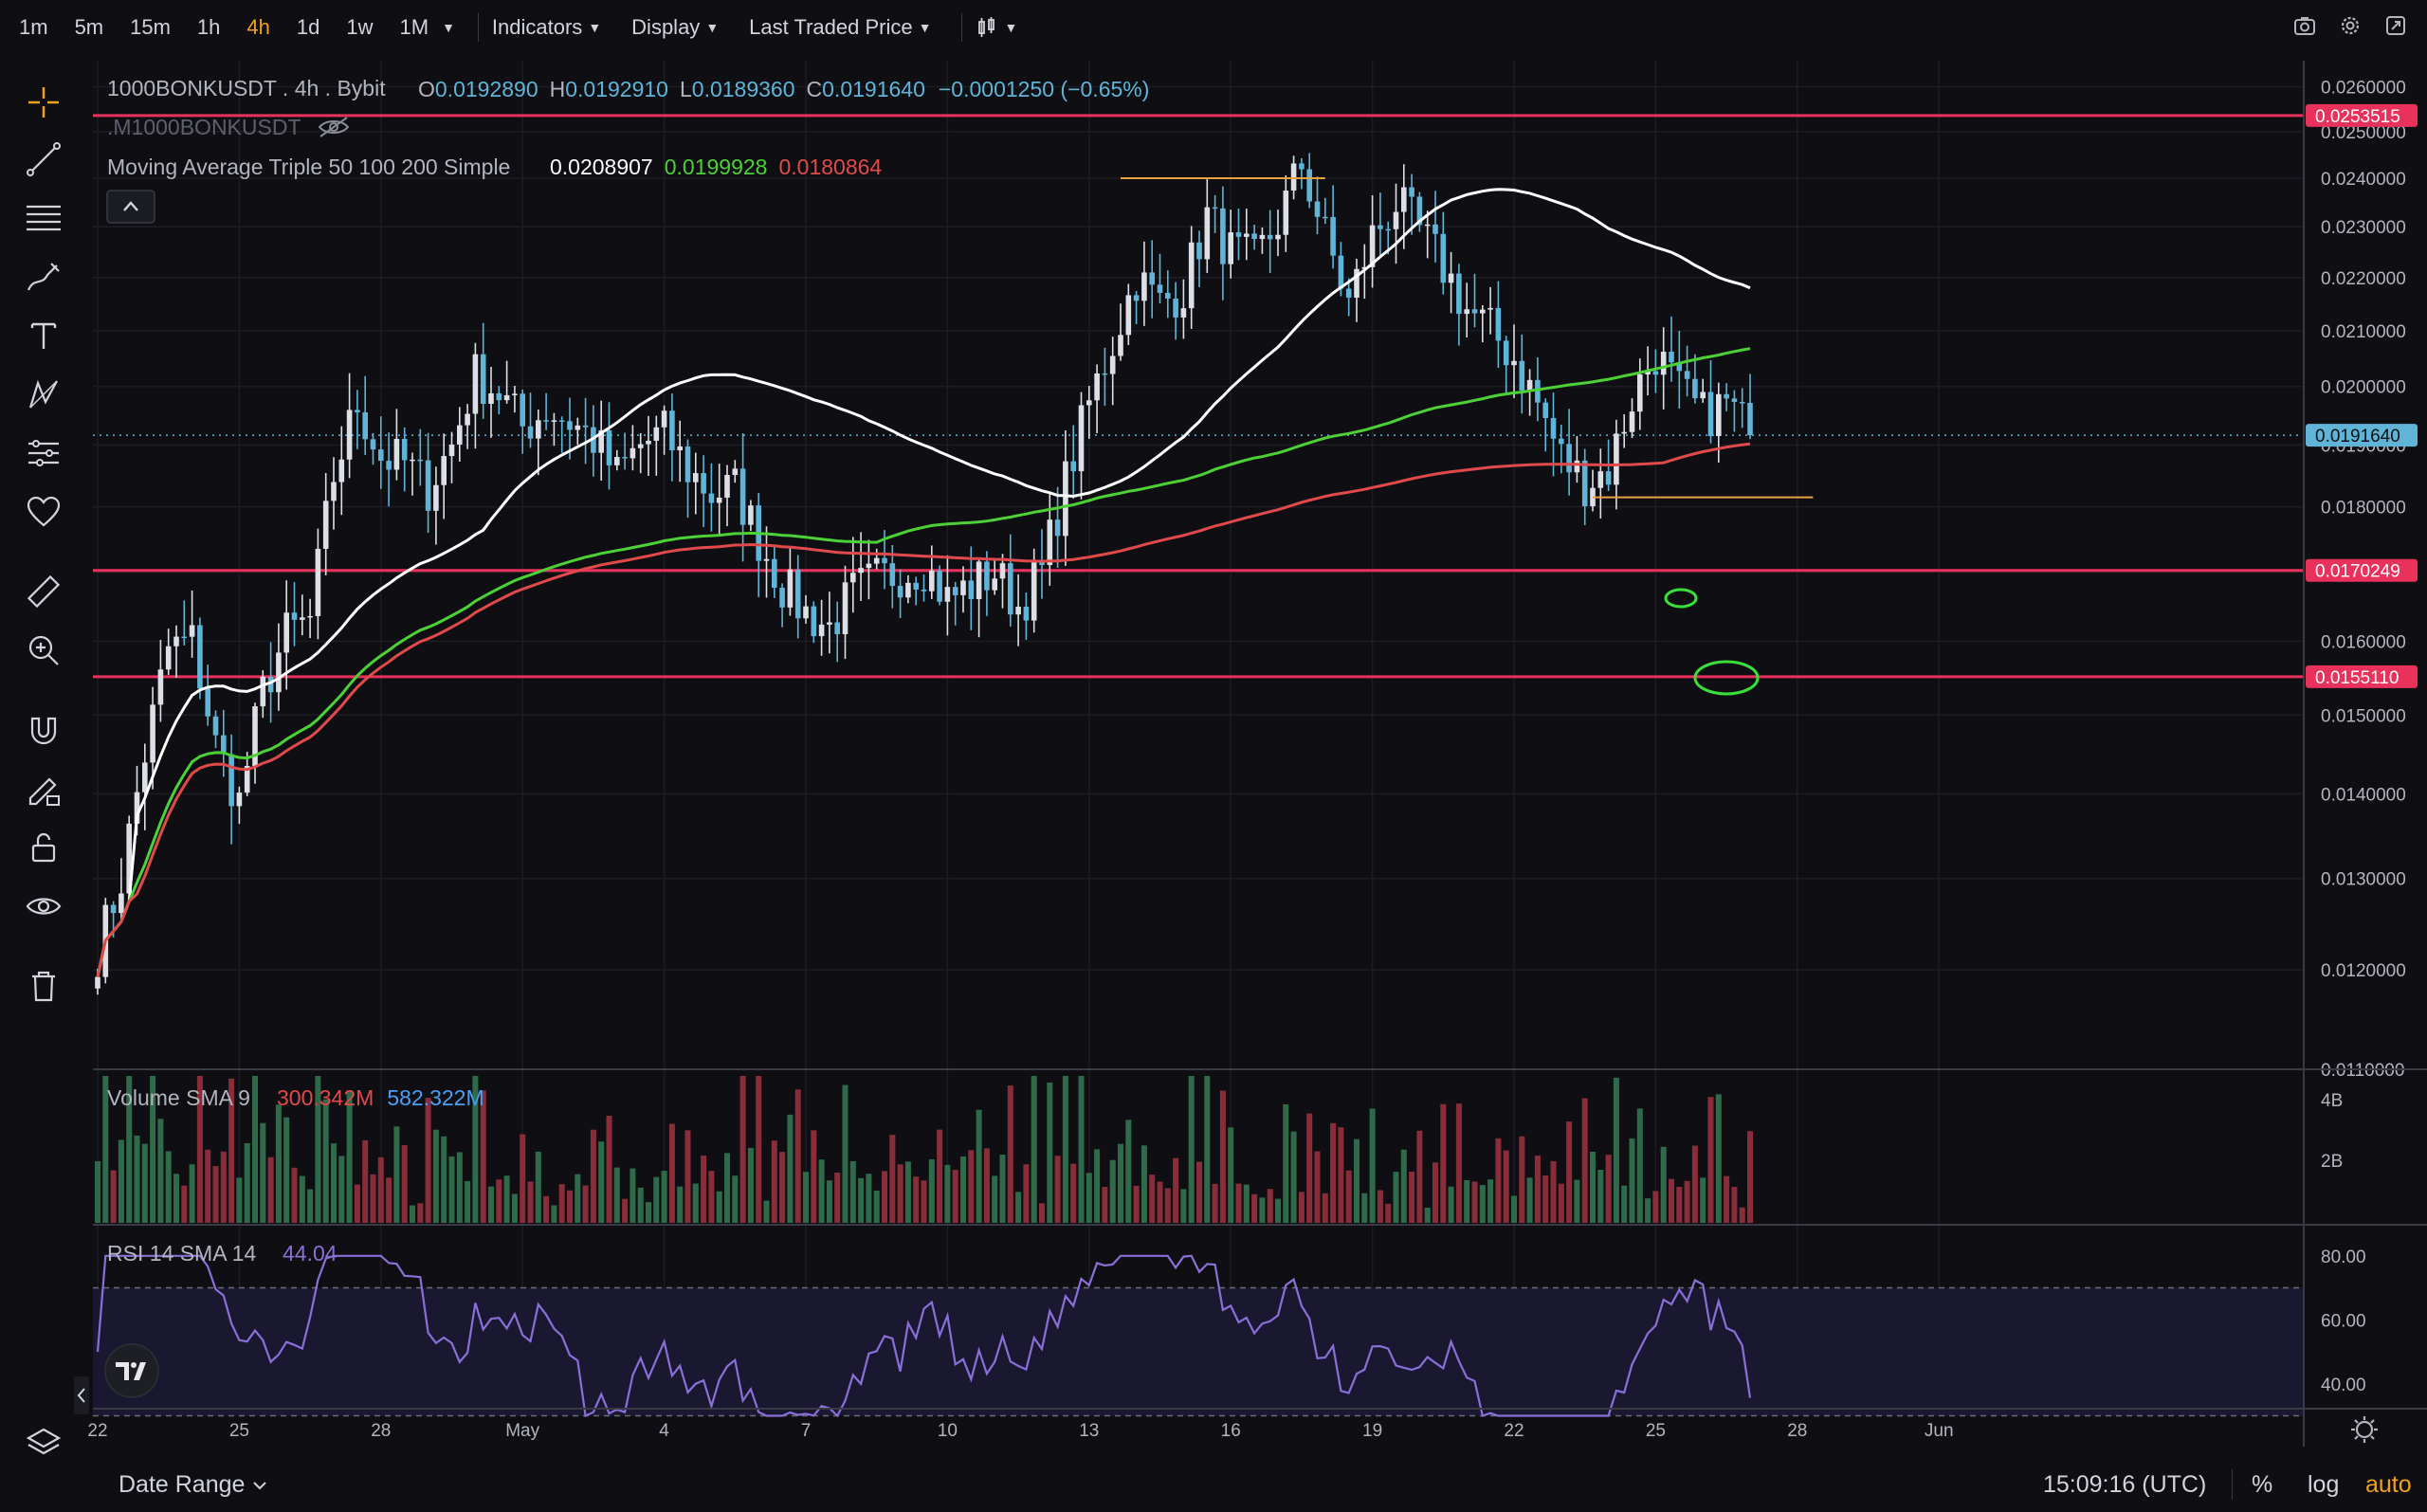 The image size is (2427, 1512). Describe the element at coordinates (308, 27) in the screenshot. I see `timeframe-1d: 1d` at that location.